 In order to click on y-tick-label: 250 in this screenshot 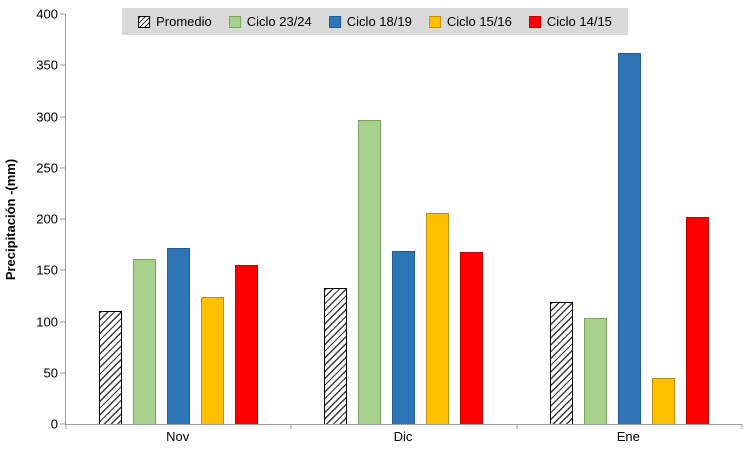, I will do `click(47, 168)`.